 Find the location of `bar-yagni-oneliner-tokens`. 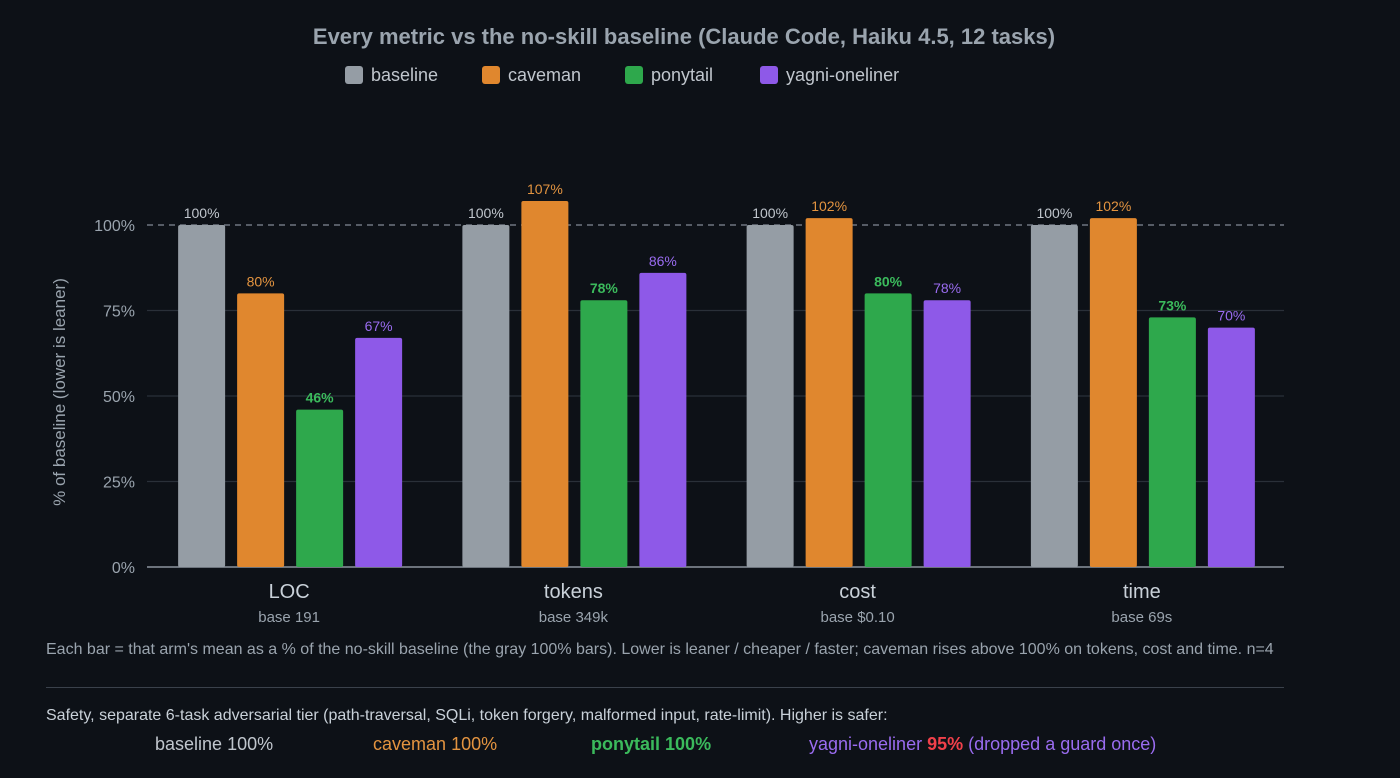

bar-yagni-oneliner-tokens is located at coordinates (663, 419).